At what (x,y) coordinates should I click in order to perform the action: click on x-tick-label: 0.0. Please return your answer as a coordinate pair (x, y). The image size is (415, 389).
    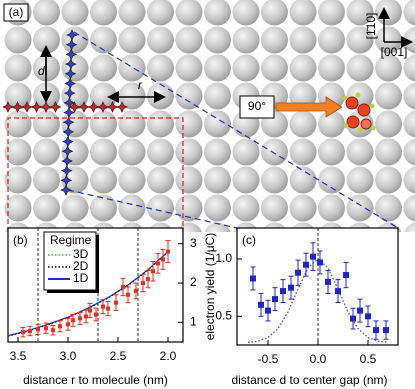
    Looking at the image, I should click on (318, 359).